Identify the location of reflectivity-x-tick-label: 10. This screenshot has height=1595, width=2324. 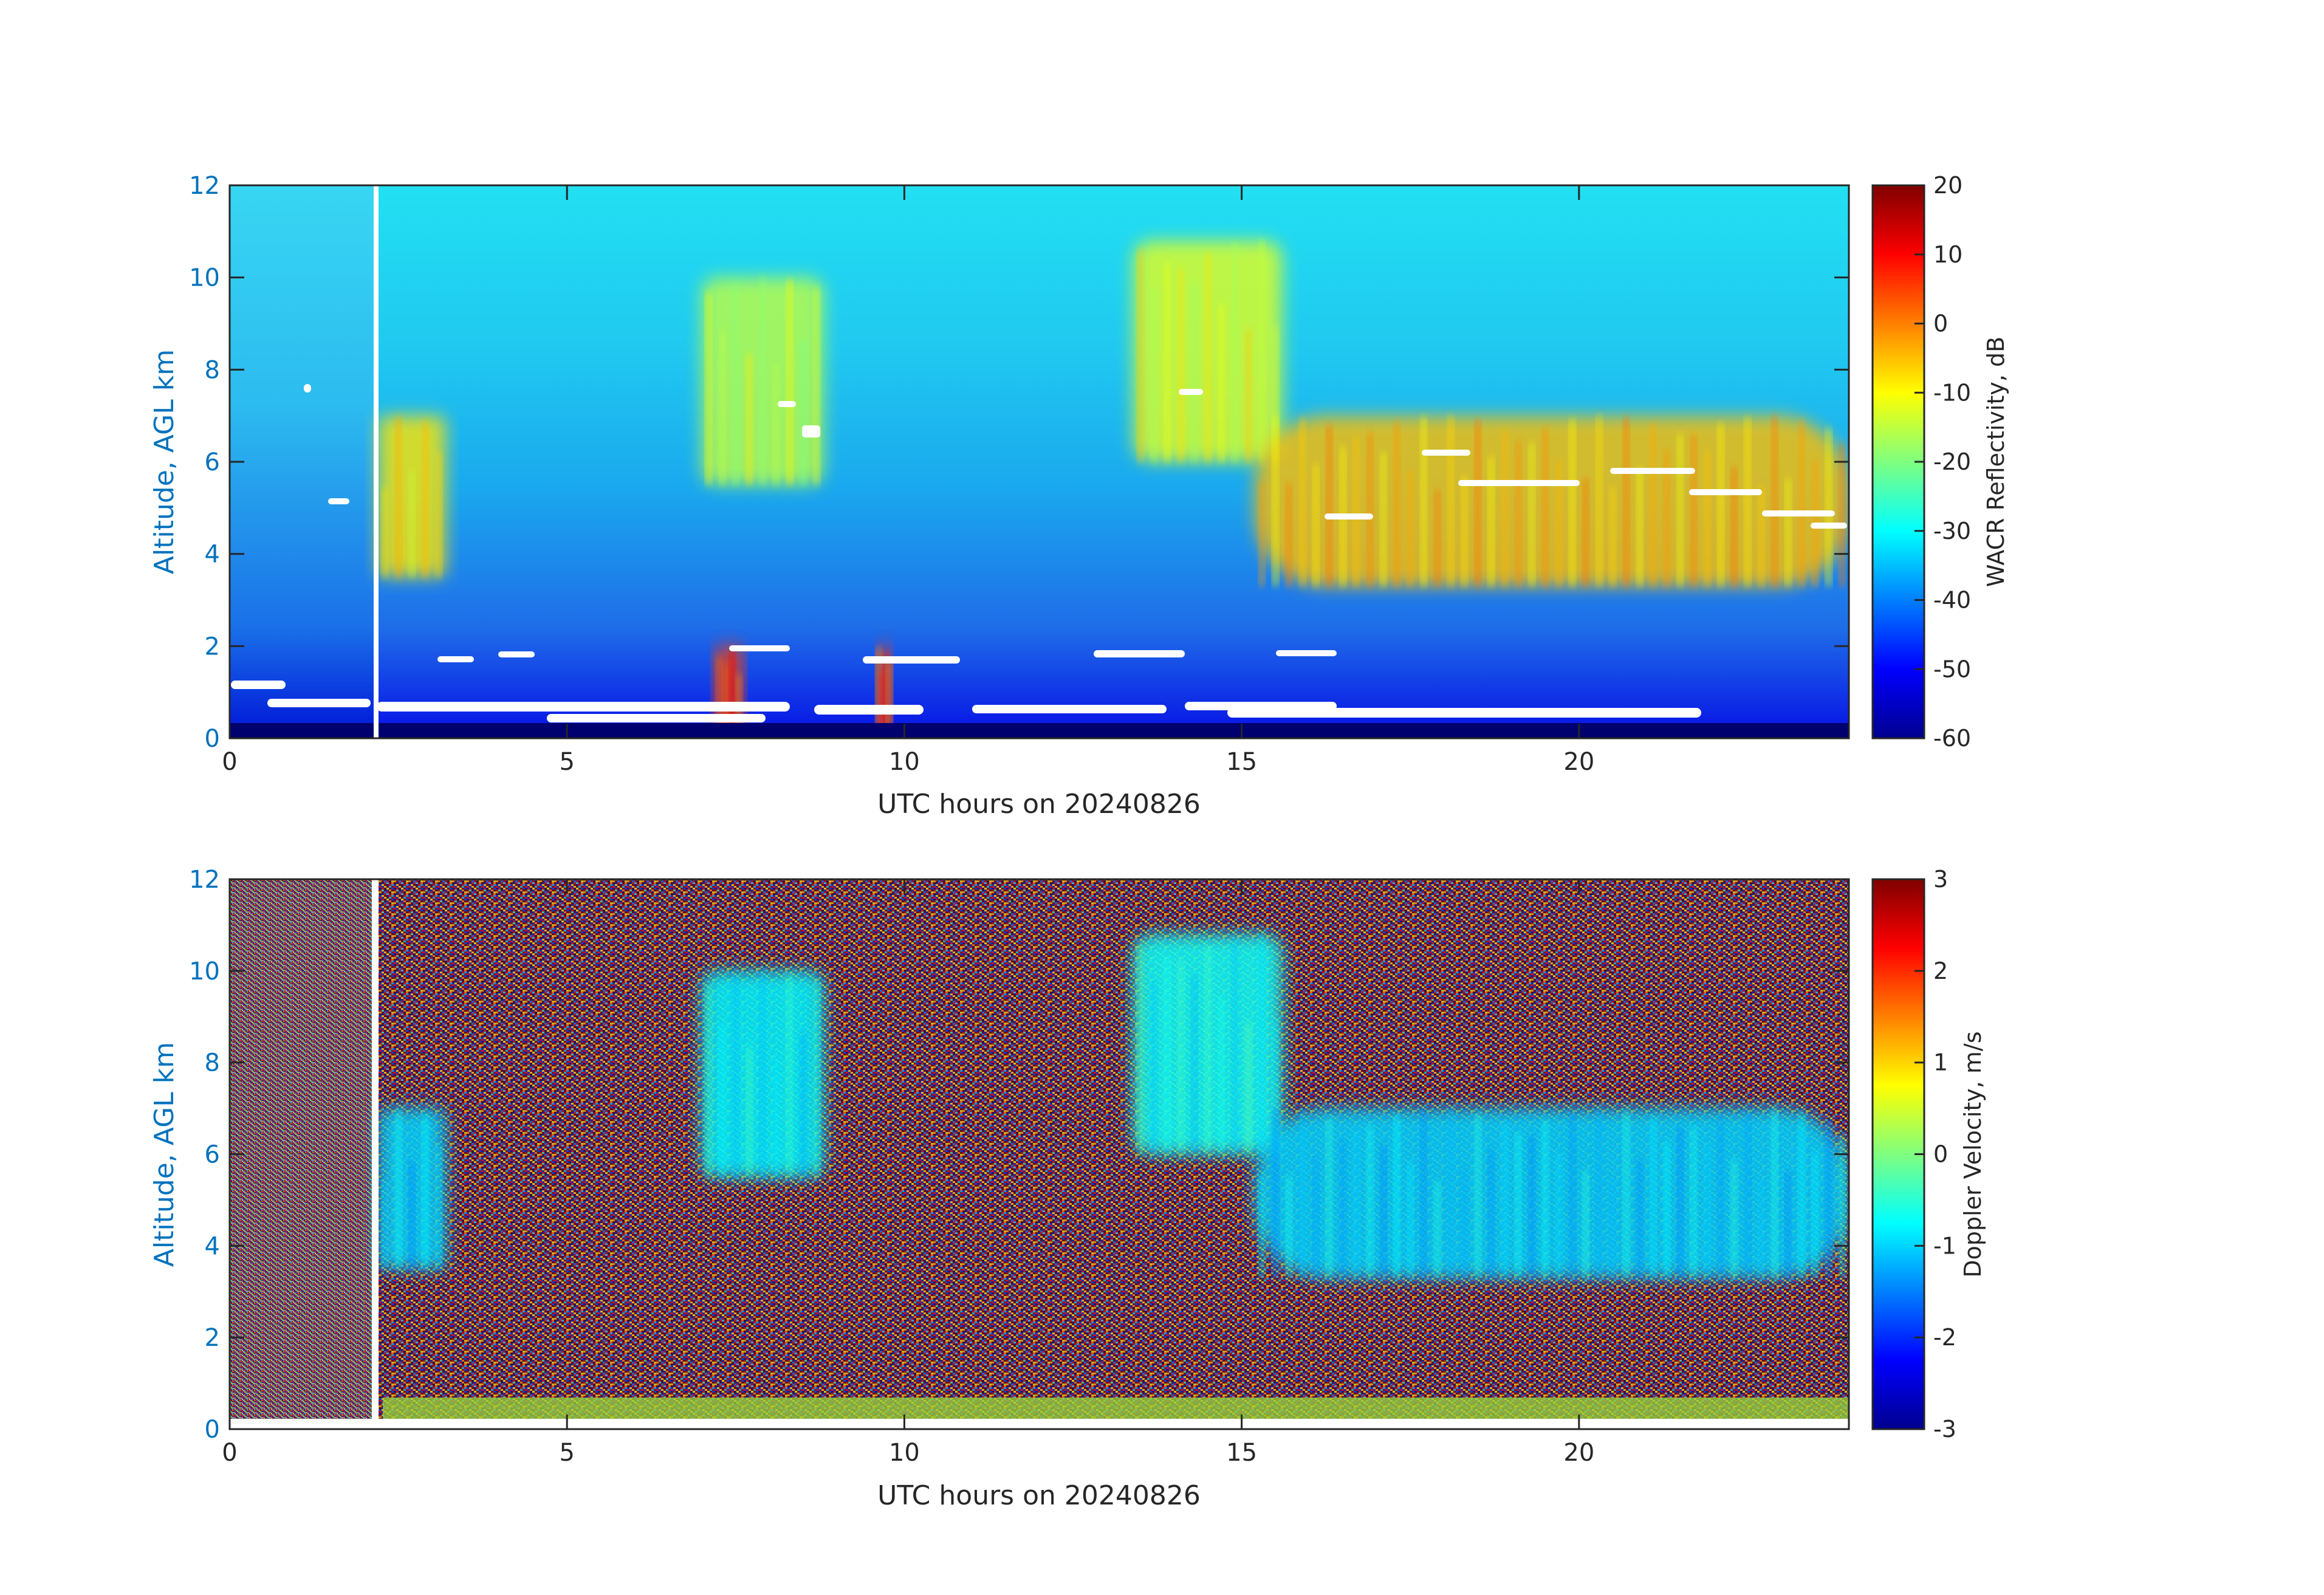
(905, 762).